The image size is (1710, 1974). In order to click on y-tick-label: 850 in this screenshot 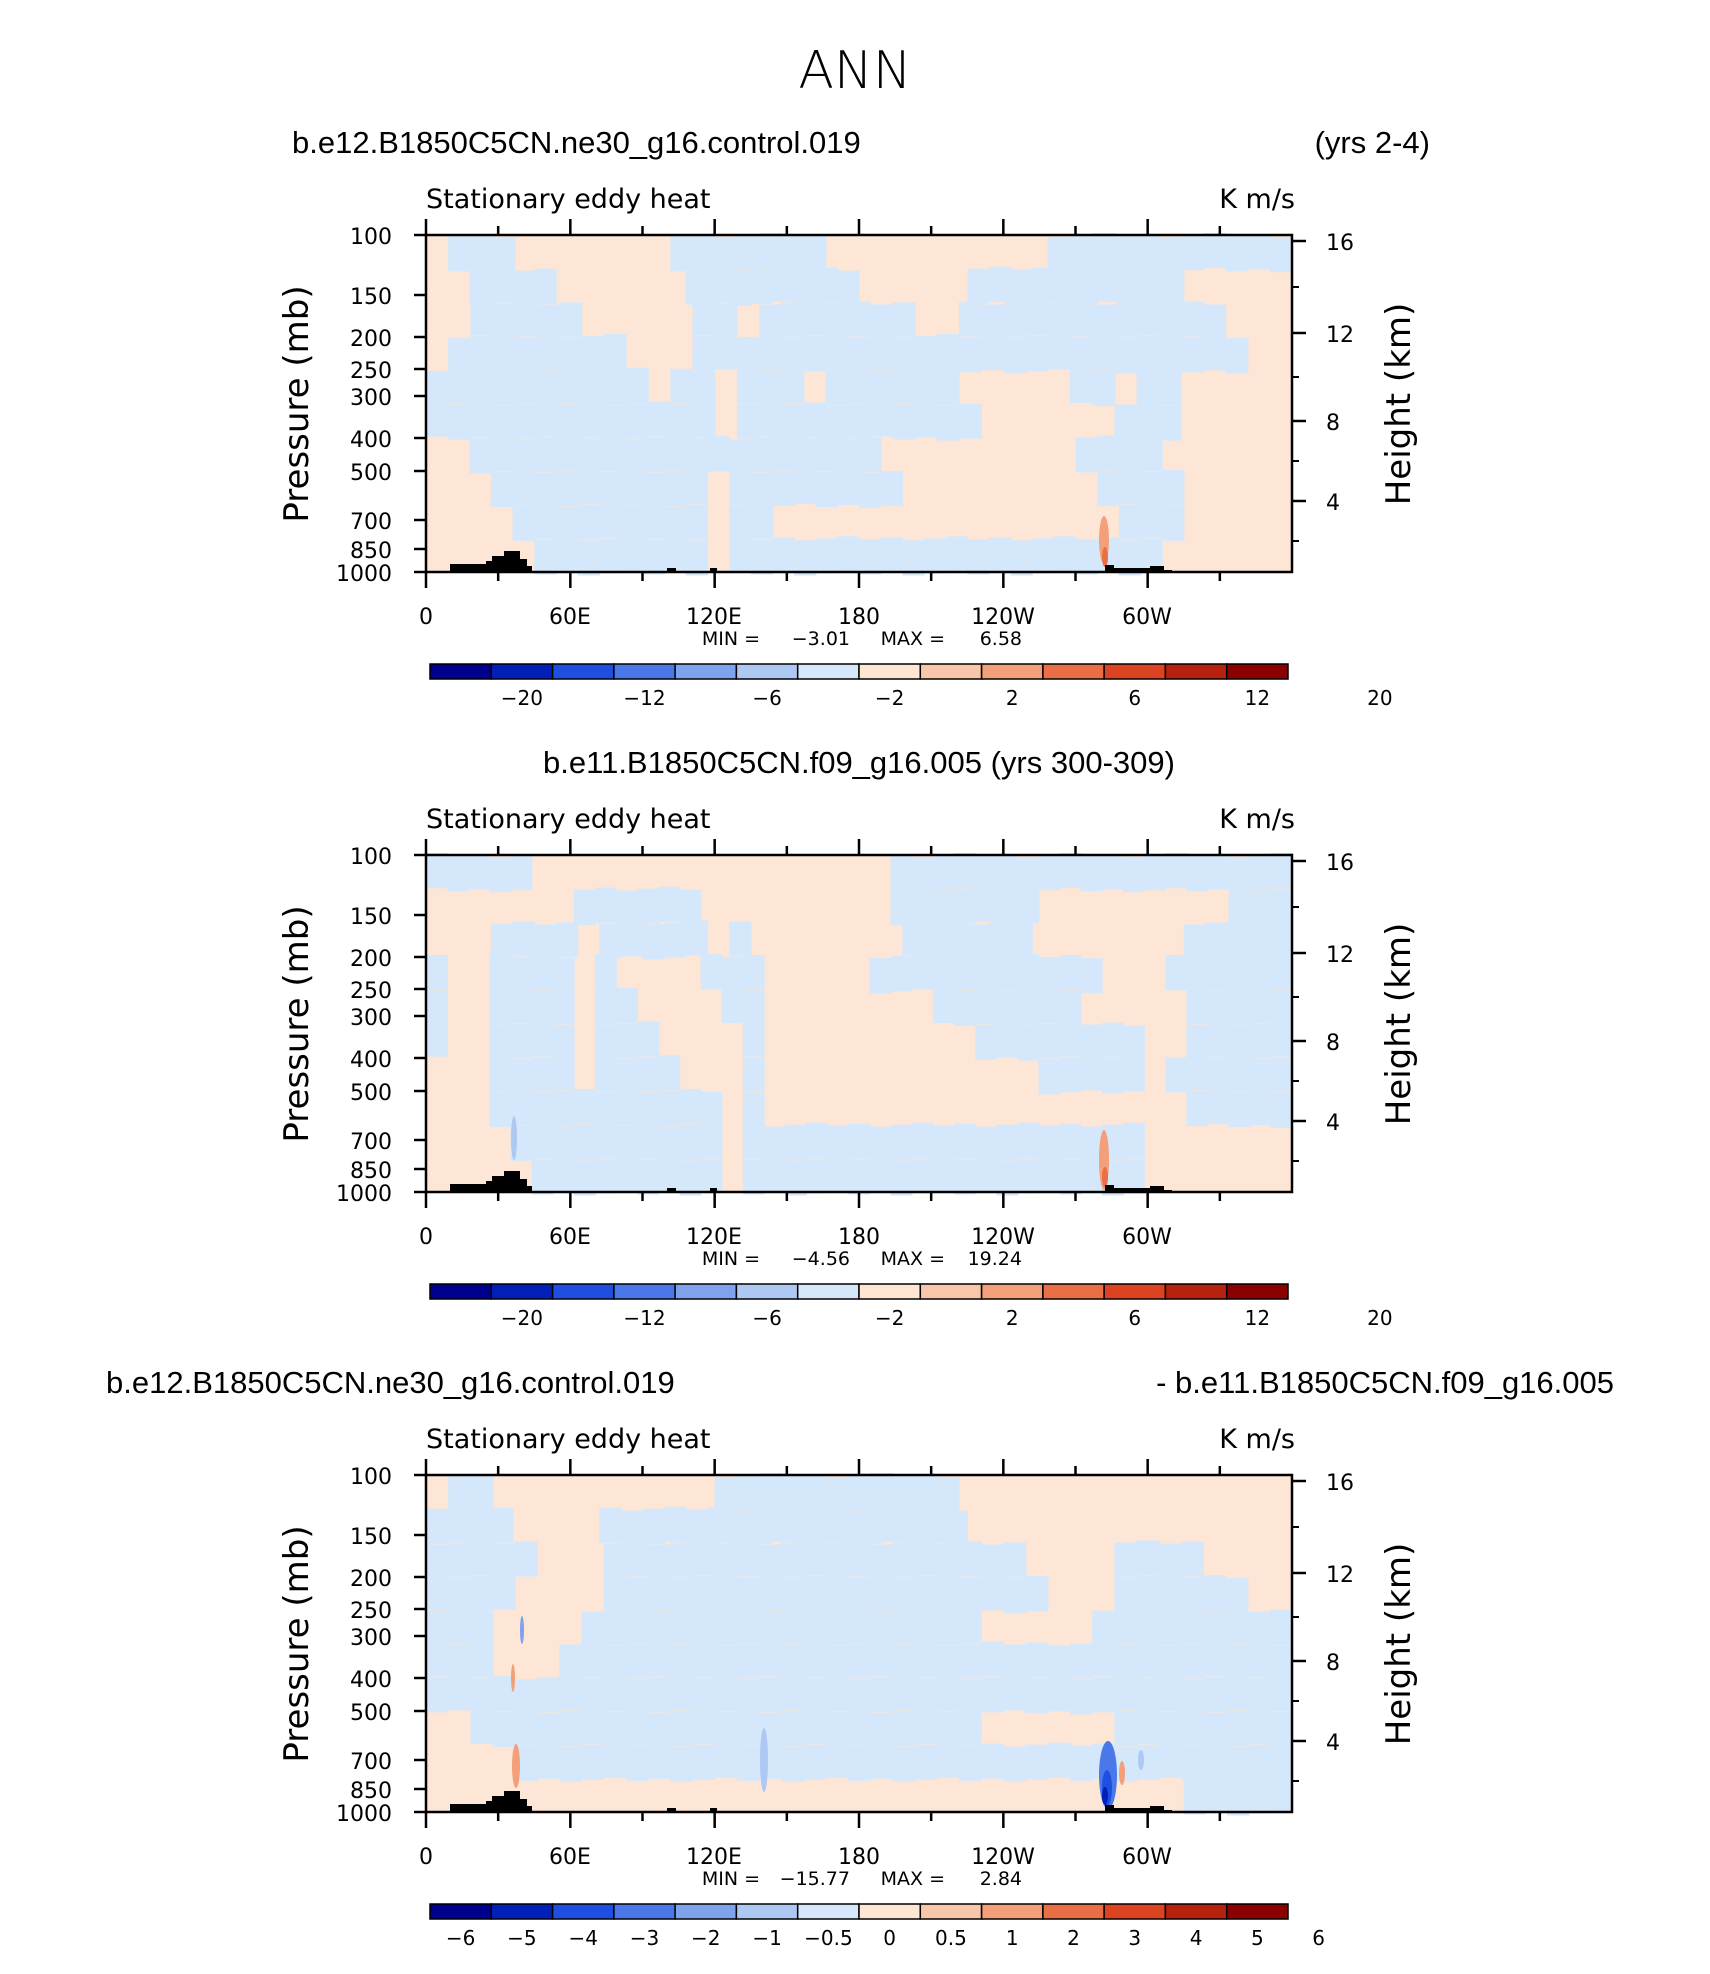, I will do `click(371, 1791)`.